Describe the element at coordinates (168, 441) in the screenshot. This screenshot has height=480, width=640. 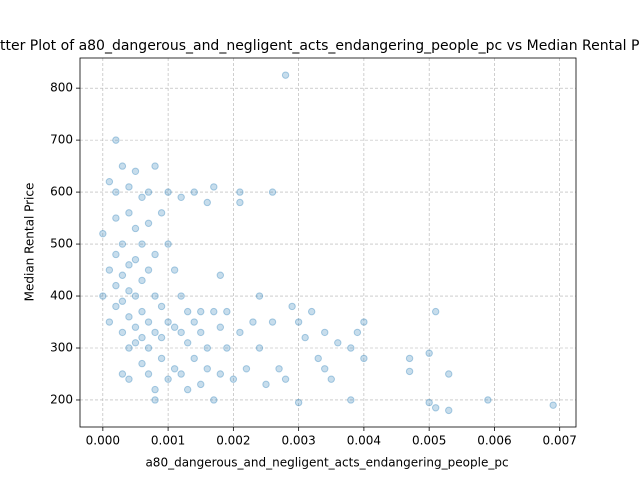
I see `x-tick-label: 0.001` at that location.